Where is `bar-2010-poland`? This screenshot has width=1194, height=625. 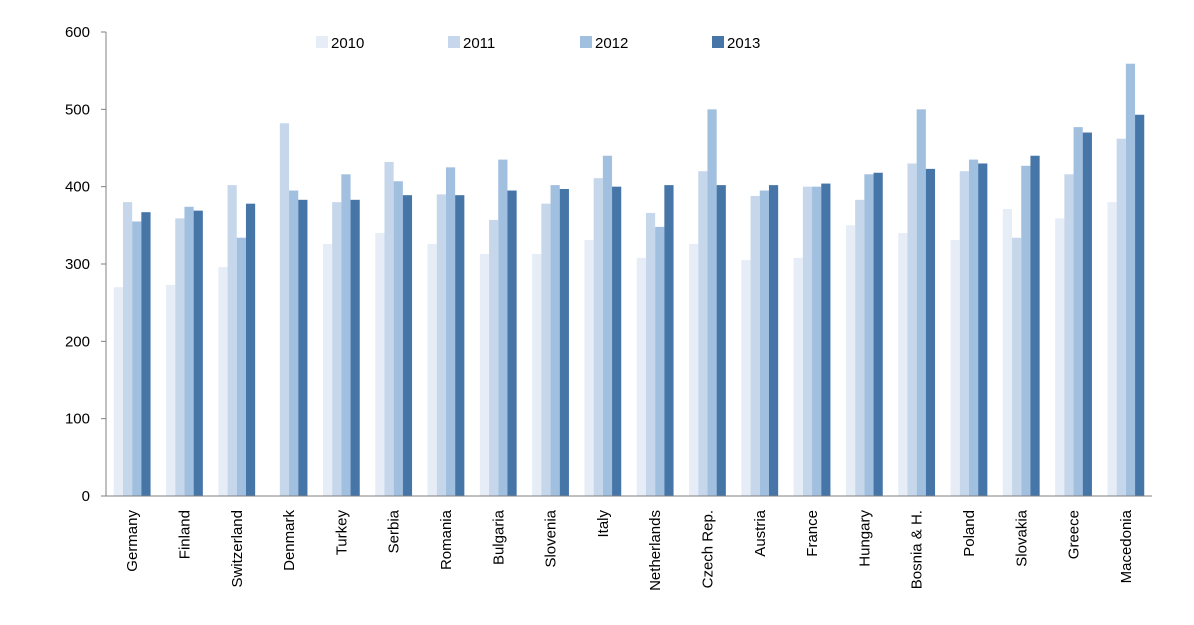 bar-2010-poland is located at coordinates (955, 368).